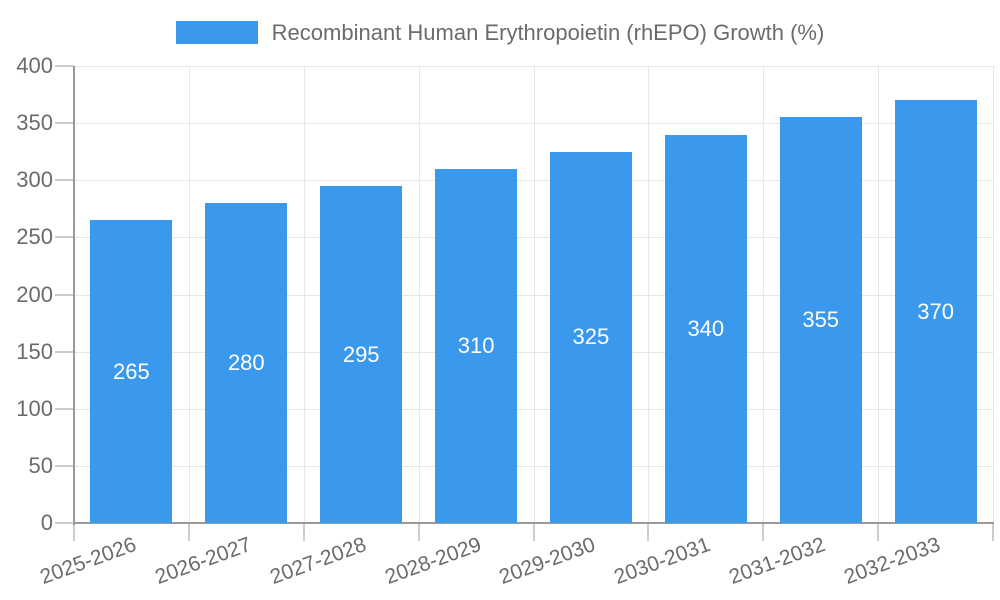 The width and height of the screenshot is (1000, 600). What do you see at coordinates (318, 561) in the screenshot?
I see `x-axis-category-label: 2027-2028` at bounding box center [318, 561].